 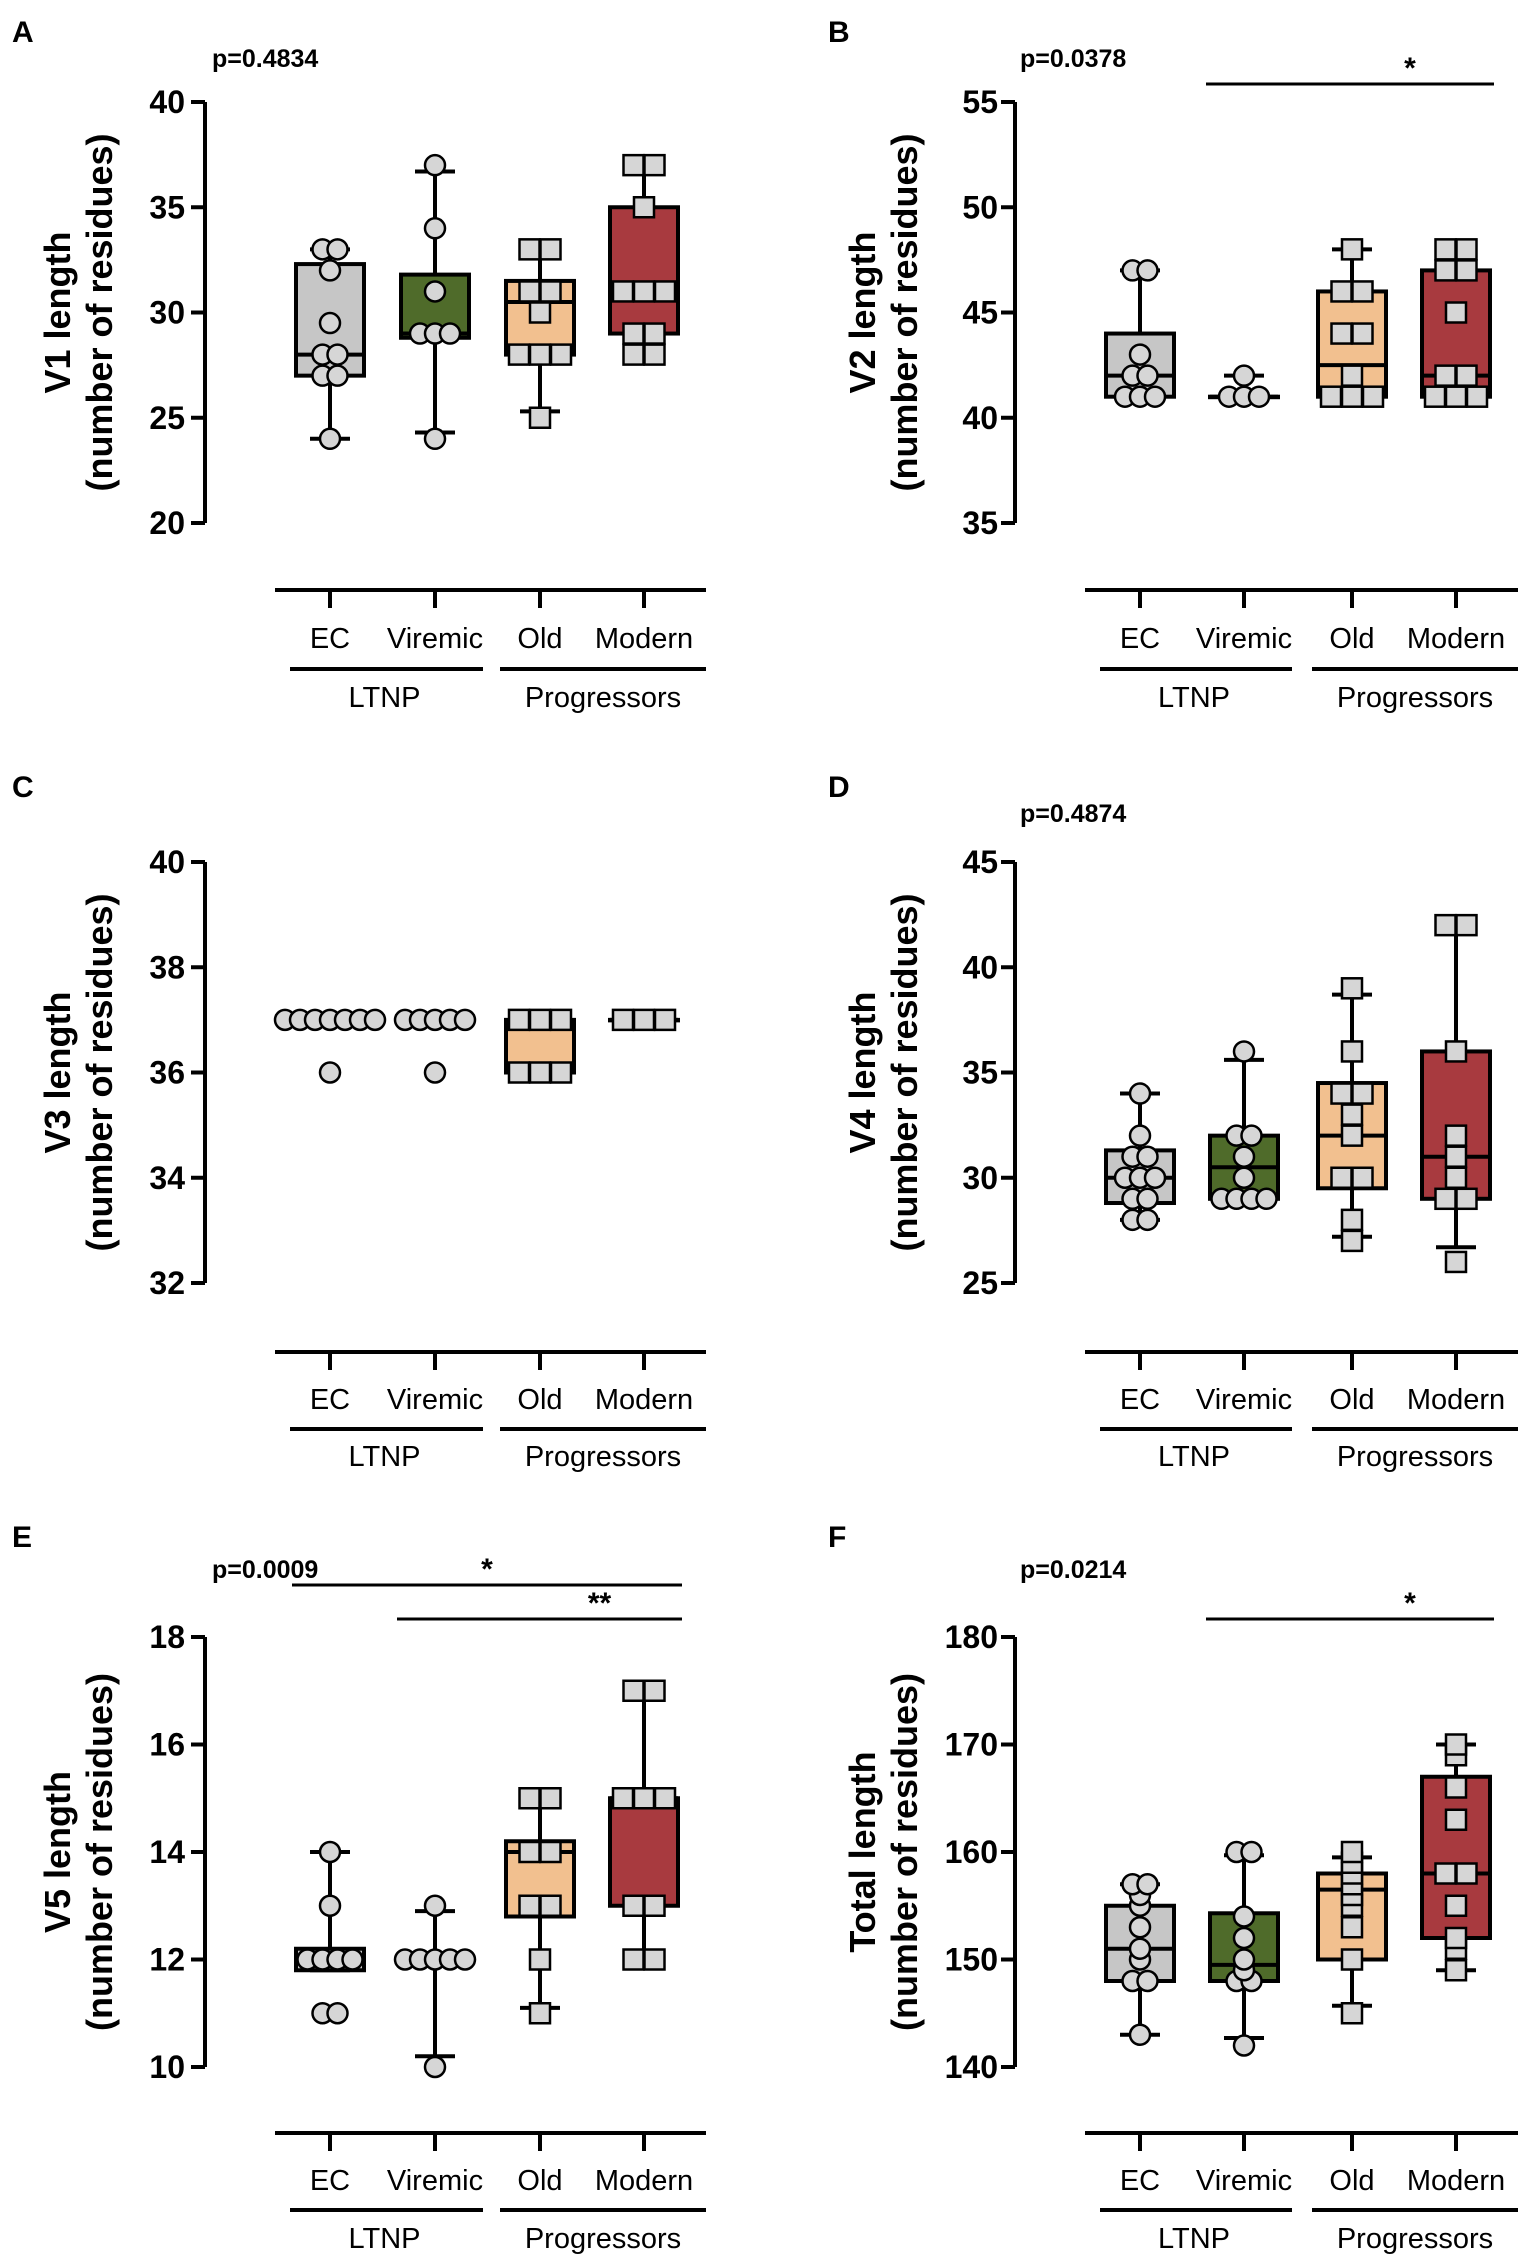 I want to click on y-tick-label: 150, so click(x=971, y=1960).